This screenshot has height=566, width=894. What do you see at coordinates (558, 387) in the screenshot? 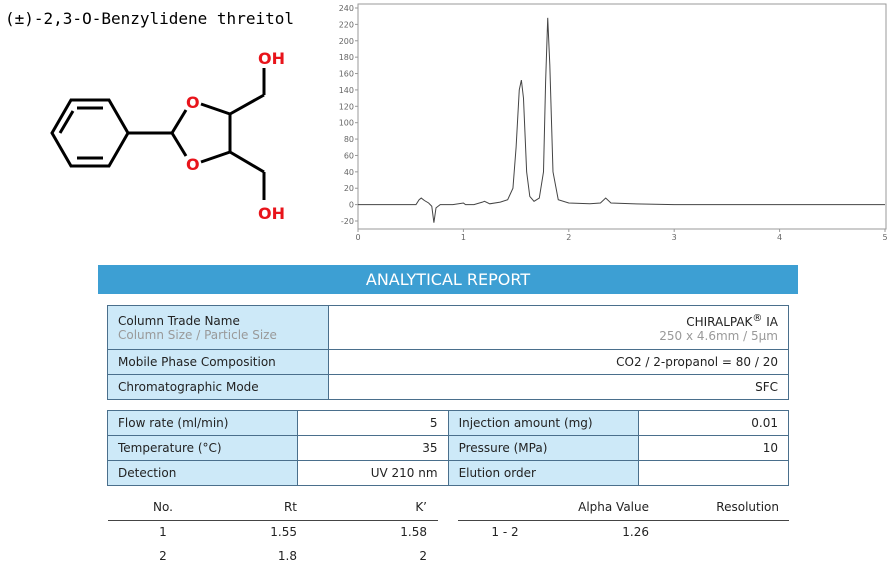
I see `cell-value: SFC` at bounding box center [558, 387].